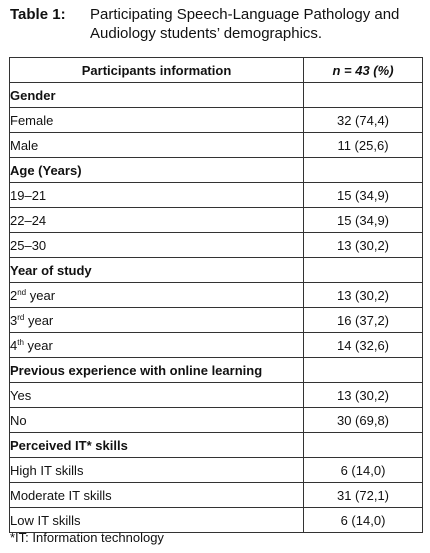  Describe the element at coordinates (336, 70) in the screenshot. I see `header-n-symbol: n` at that location.